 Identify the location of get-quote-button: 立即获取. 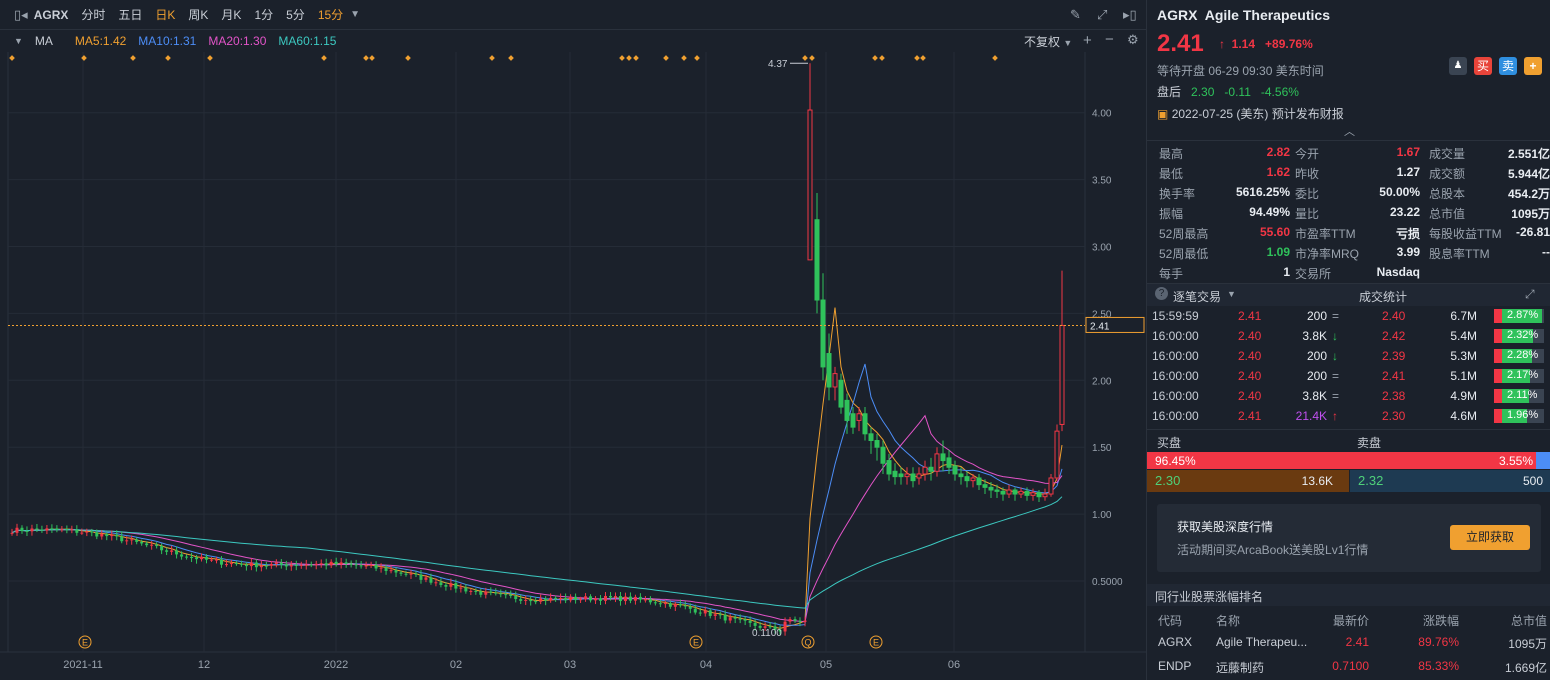
(1490, 537).